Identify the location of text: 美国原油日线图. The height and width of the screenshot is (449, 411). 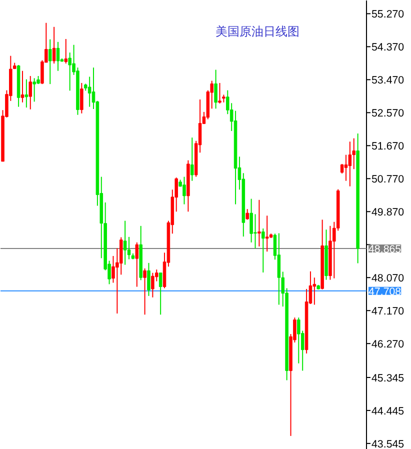
(258, 31).